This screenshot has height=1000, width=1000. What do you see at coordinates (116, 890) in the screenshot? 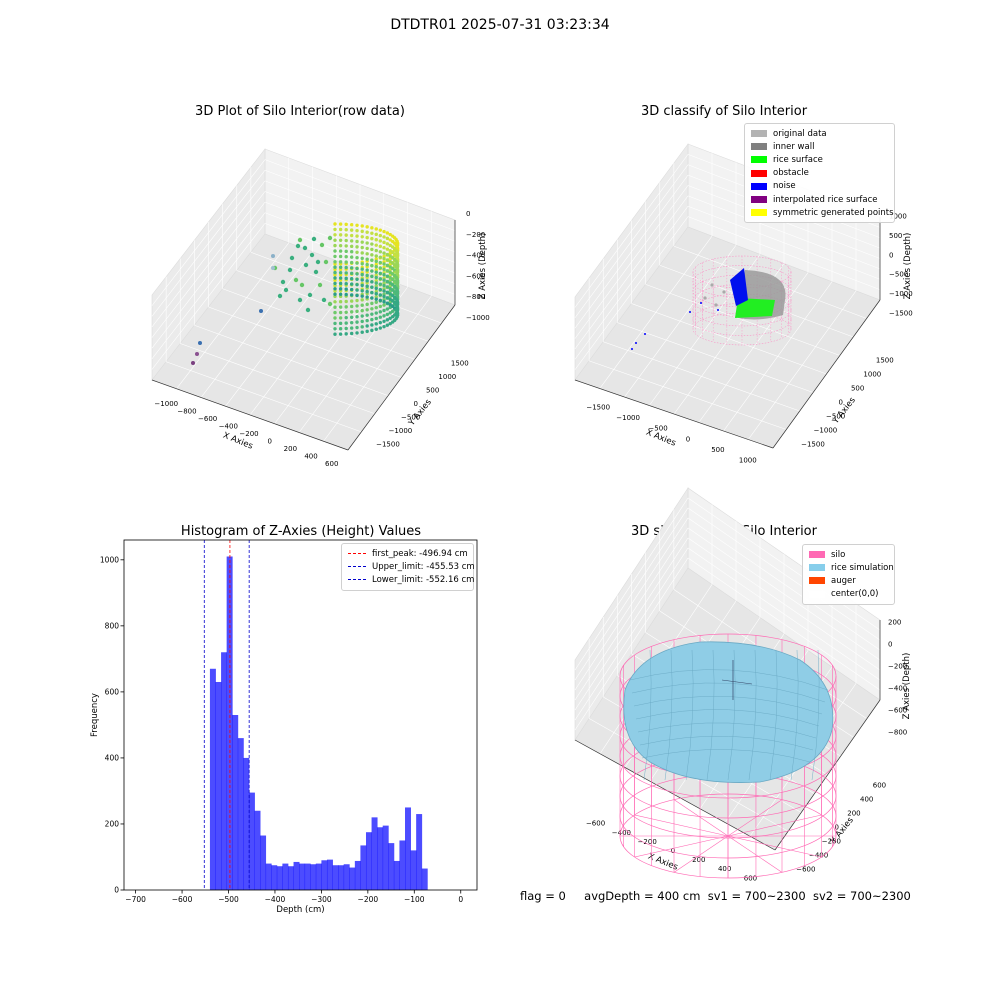
I see `y-tick-label: 0` at bounding box center [116, 890].